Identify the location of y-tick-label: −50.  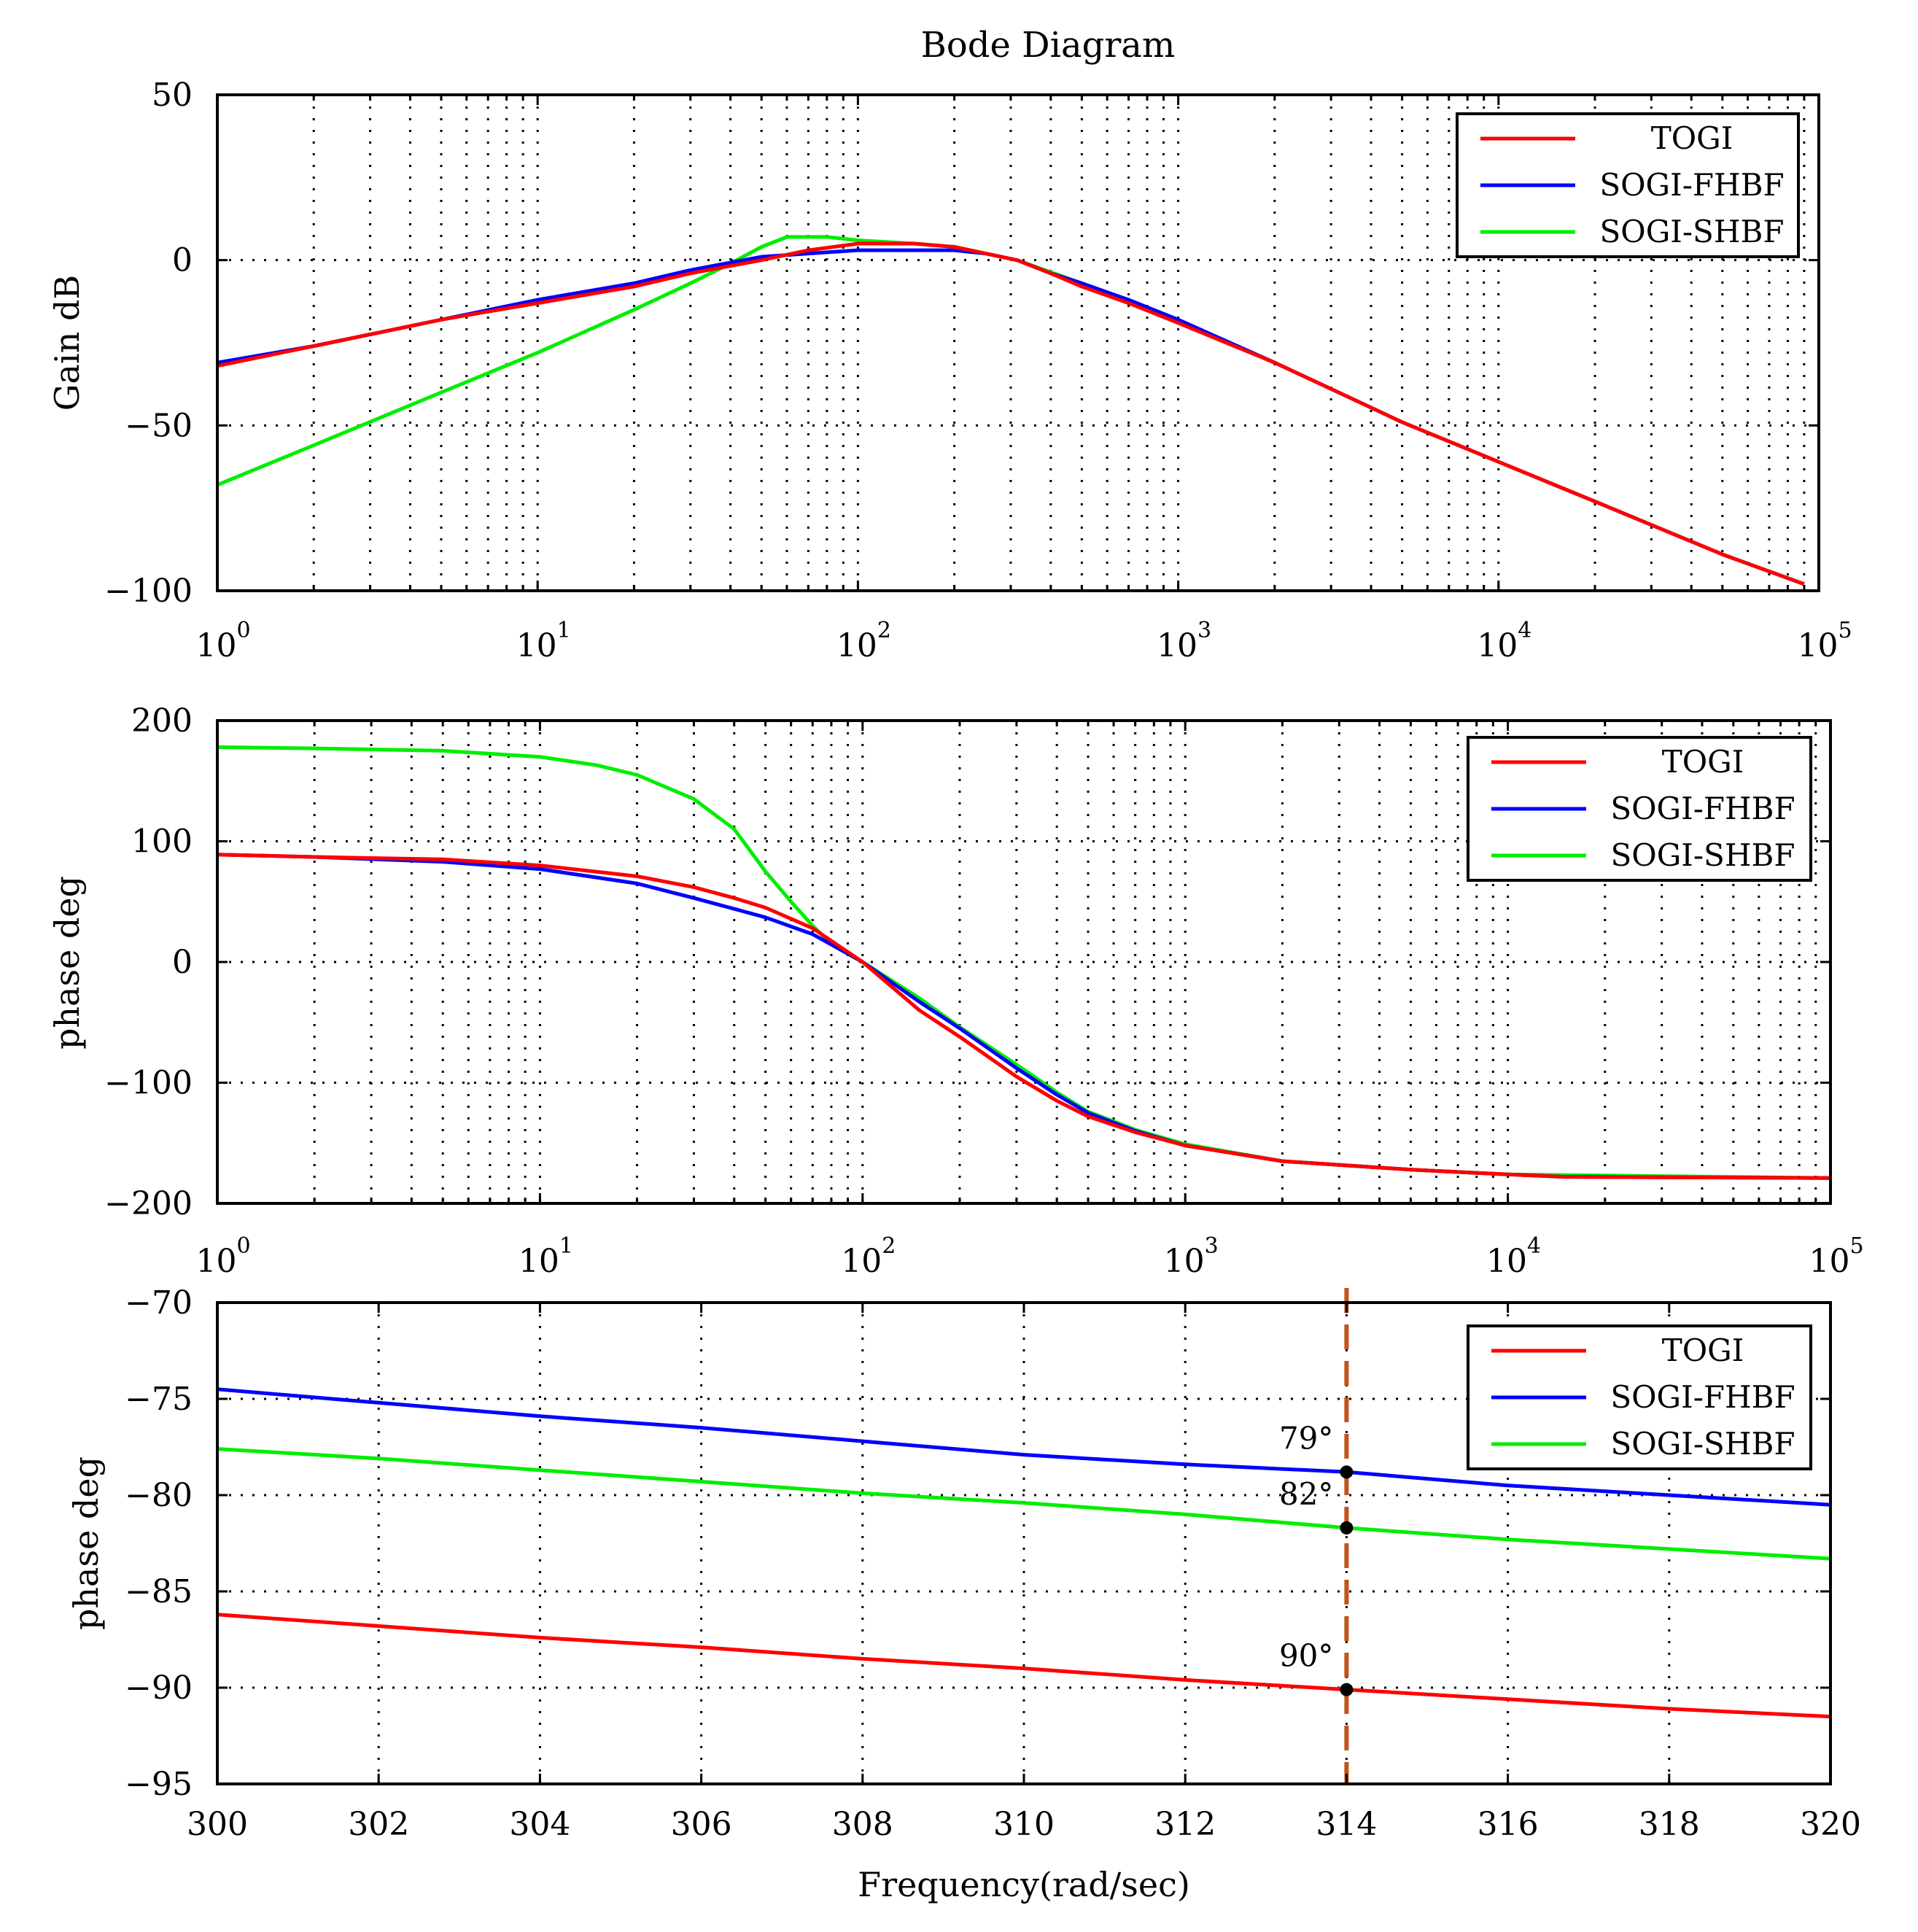
(159, 426).